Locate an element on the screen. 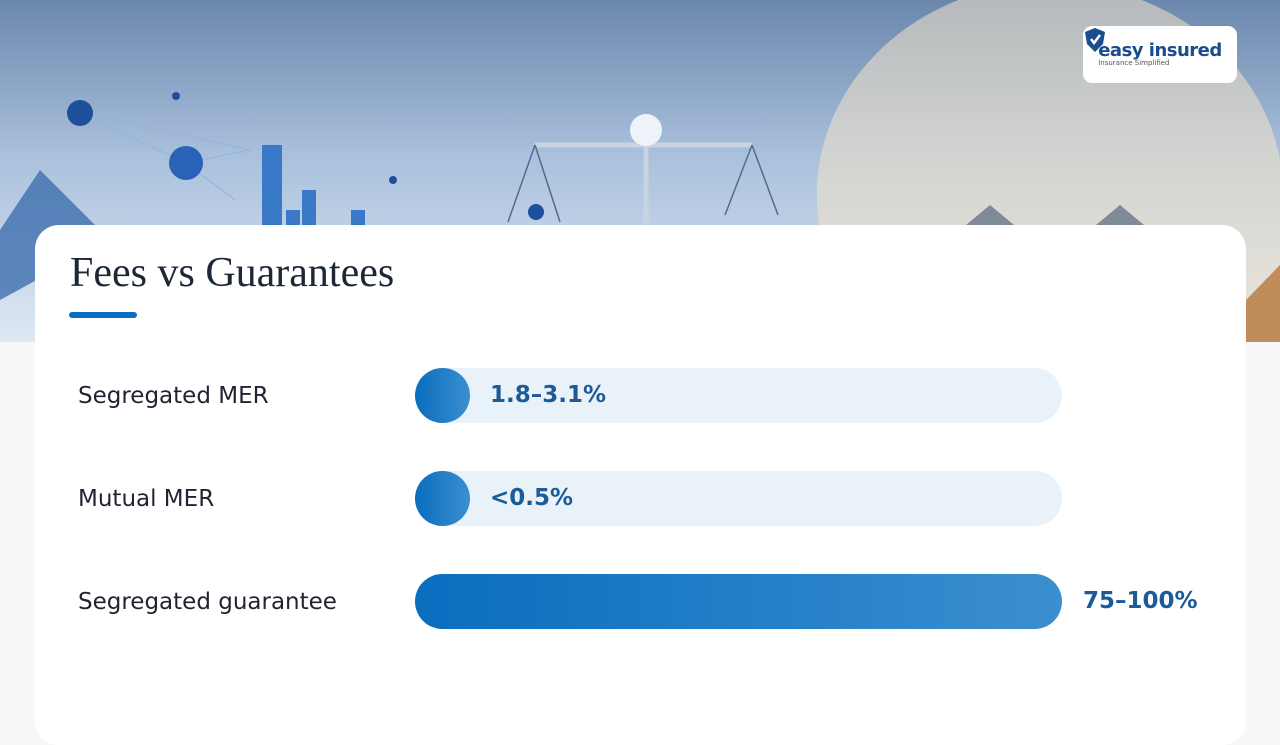 This screenshot has width=1280, height=745. row-value: <0.5% is located at coordinates (532, 498).